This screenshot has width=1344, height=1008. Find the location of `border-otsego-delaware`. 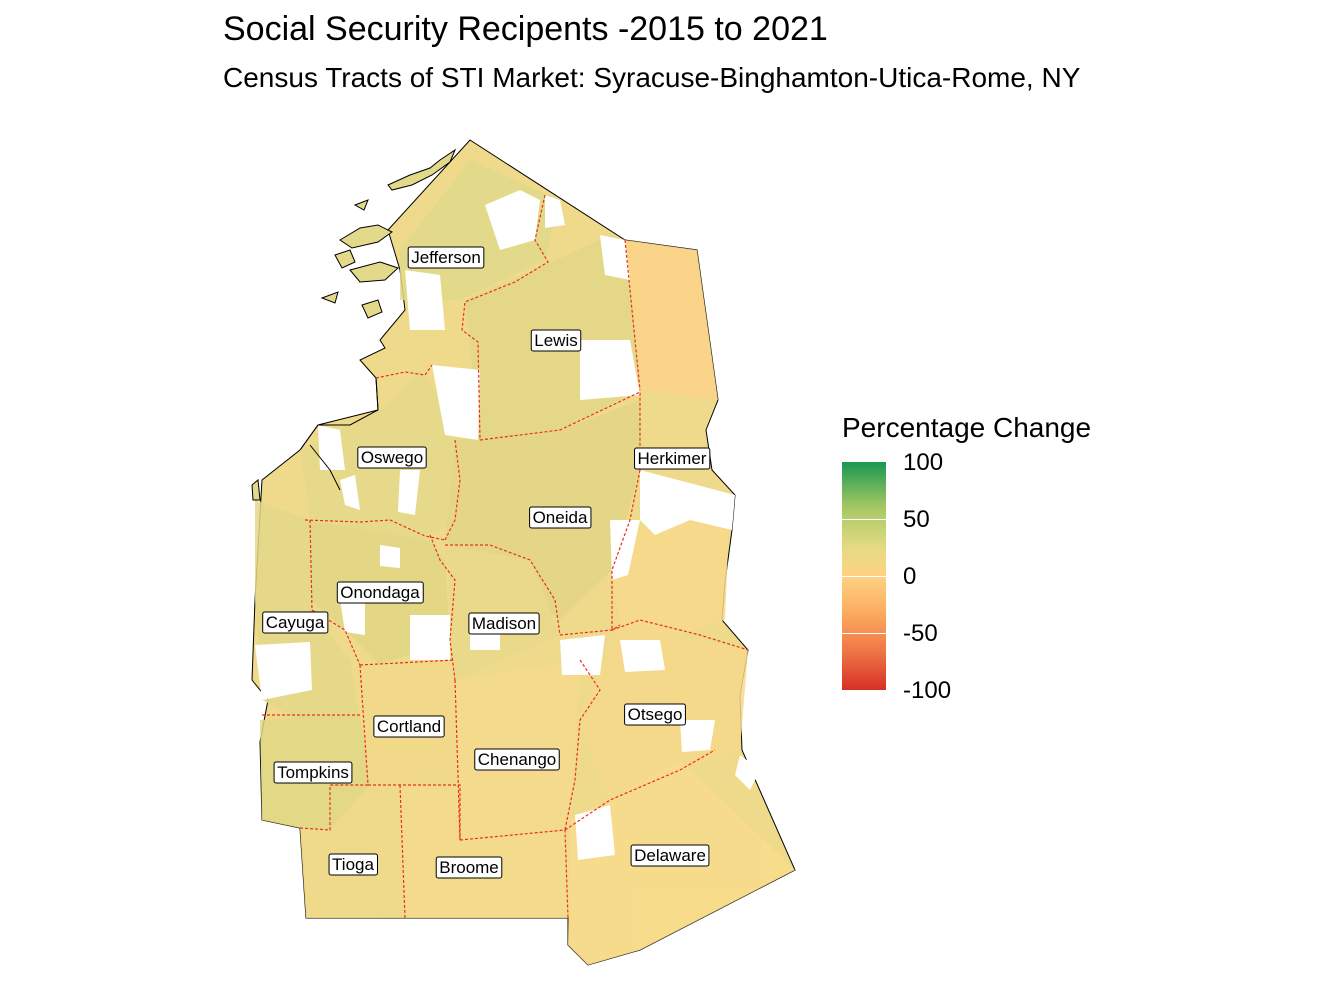

border-otsego-delaware is located at coordinates (640, 790).